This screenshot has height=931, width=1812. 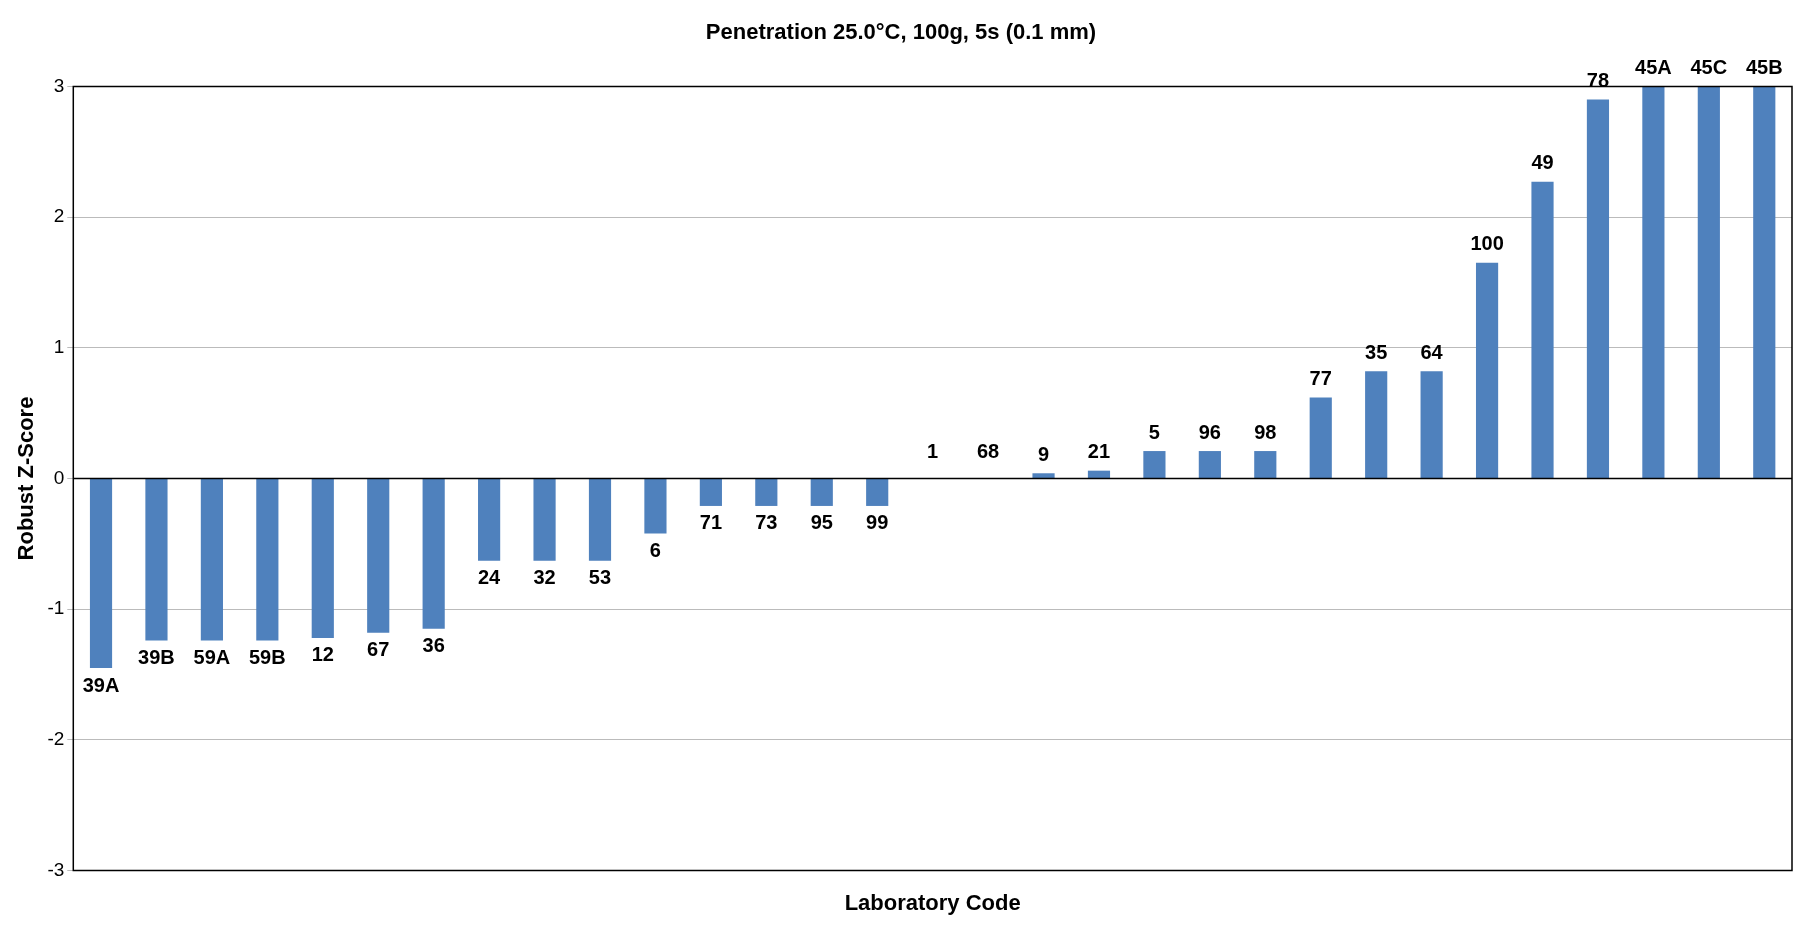 What do you see at coordinates (101, 684) in the screenshot?
I see `x-tick-label: 39A` at bounding box center [101, 684].